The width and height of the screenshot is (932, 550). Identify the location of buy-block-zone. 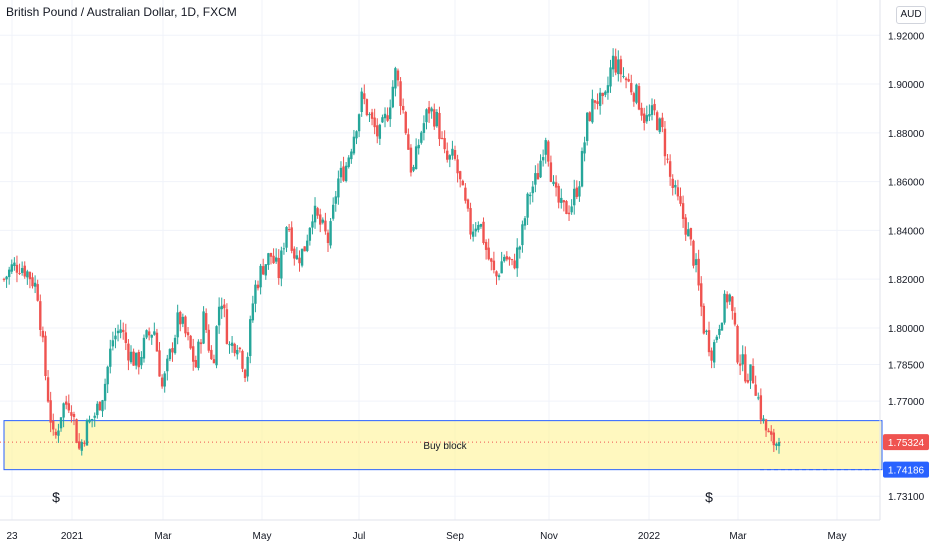
(443, 445).